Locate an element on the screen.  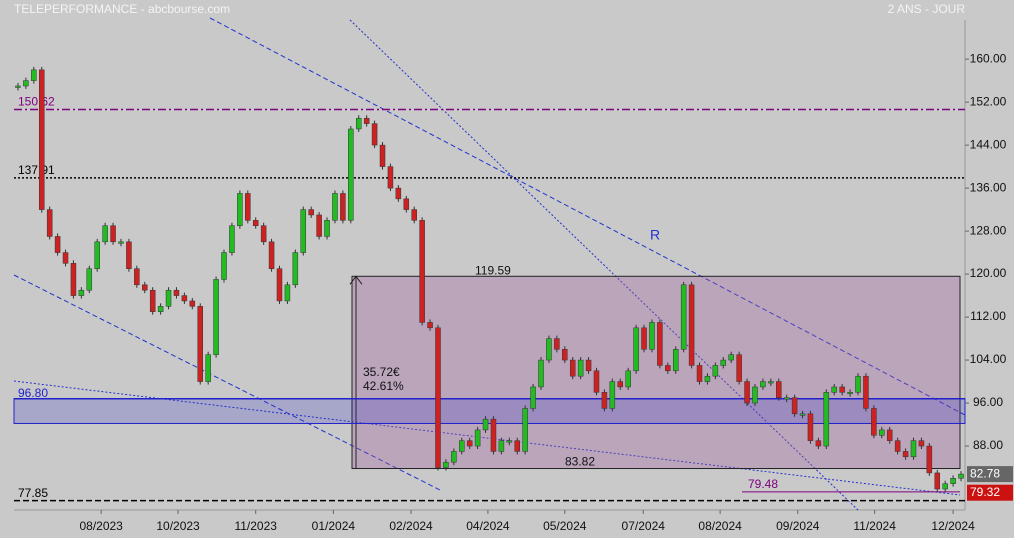
x-tick-label: 08/2023 is located at coordinates (101, 526).